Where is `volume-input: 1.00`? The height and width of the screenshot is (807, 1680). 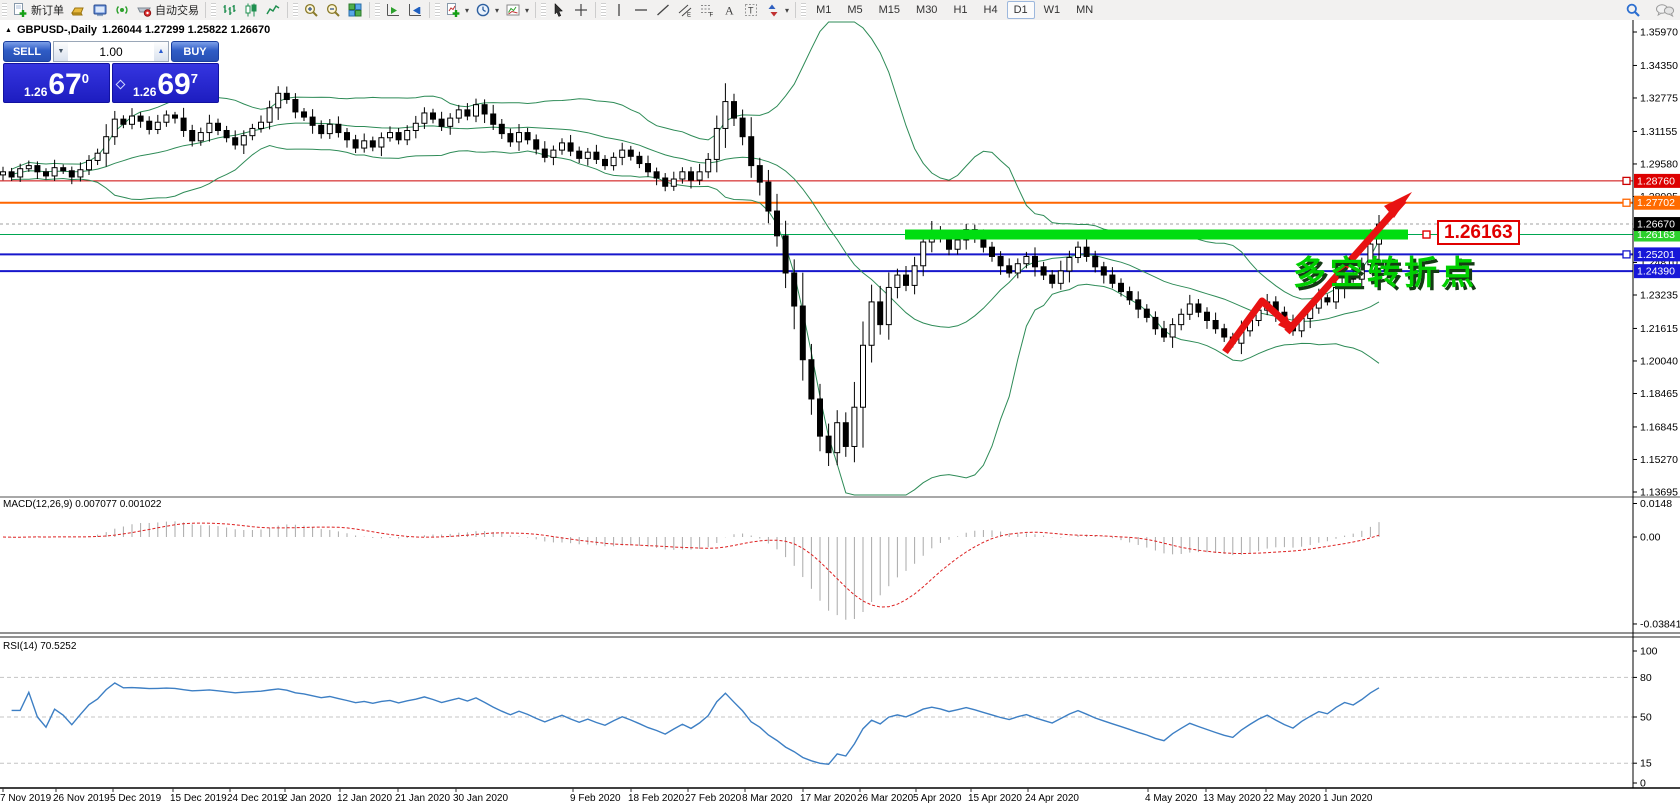
volume-input: 1.00 is located at coordinates (111, 51).